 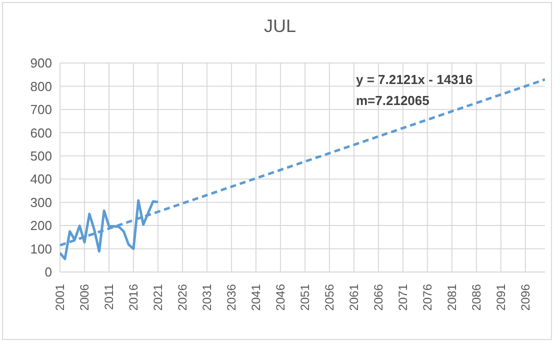 I want to click on x-tick-label: 2071, so click(x=403, y=297).